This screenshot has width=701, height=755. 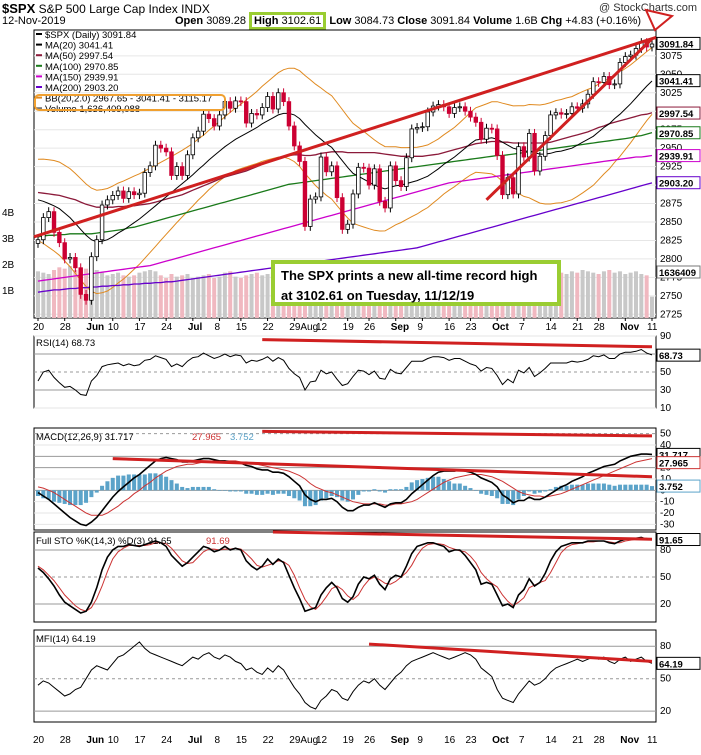 What do you see at coordinates (671, 93) in the screenshot?
I see `price-y-tick: 3025` at bounding box center [671, 93].